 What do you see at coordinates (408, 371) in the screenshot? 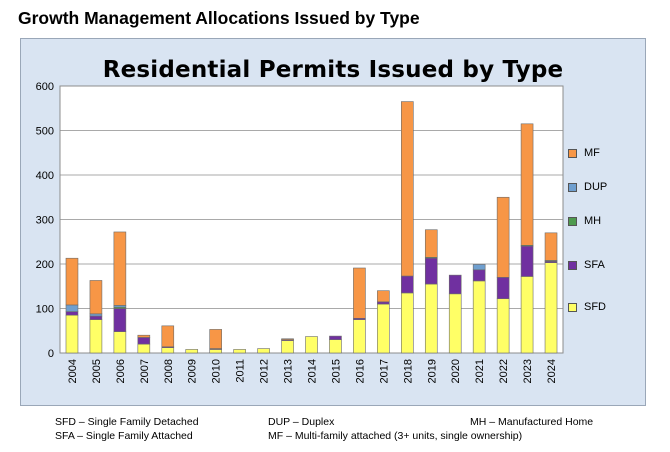
I see `x-tick-label: 2018` at bounding box center [408, 371].